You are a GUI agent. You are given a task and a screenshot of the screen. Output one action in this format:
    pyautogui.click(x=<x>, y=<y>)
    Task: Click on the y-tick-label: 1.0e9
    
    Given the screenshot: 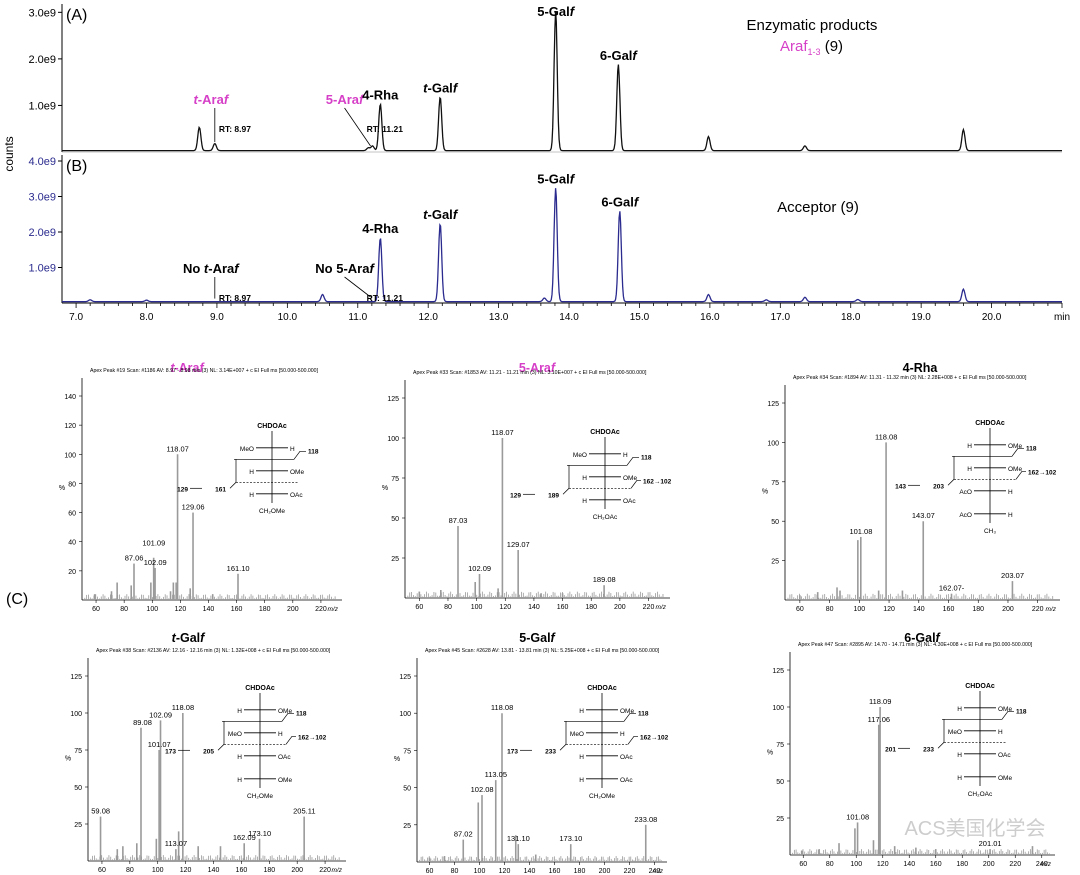 What is the action you would take?
    pyautogui.click(x=42, y=269)
    